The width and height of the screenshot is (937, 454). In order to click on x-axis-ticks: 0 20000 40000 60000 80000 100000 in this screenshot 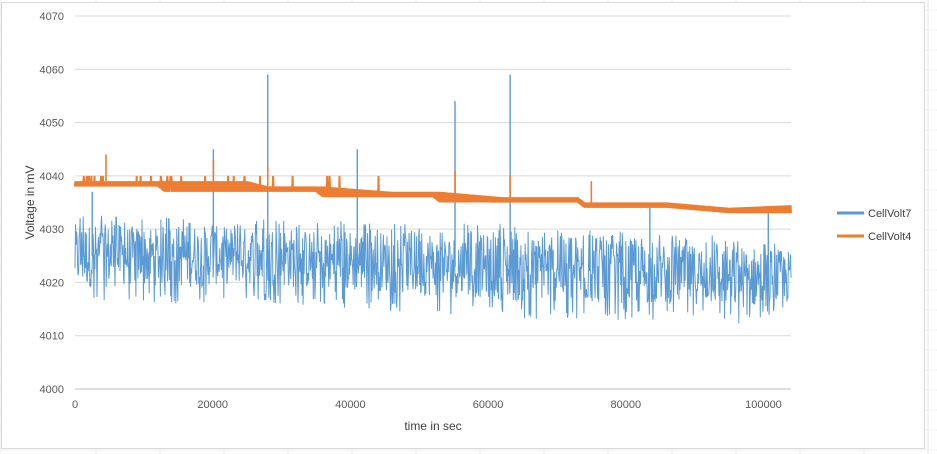, I will do `click(427, 405)`.